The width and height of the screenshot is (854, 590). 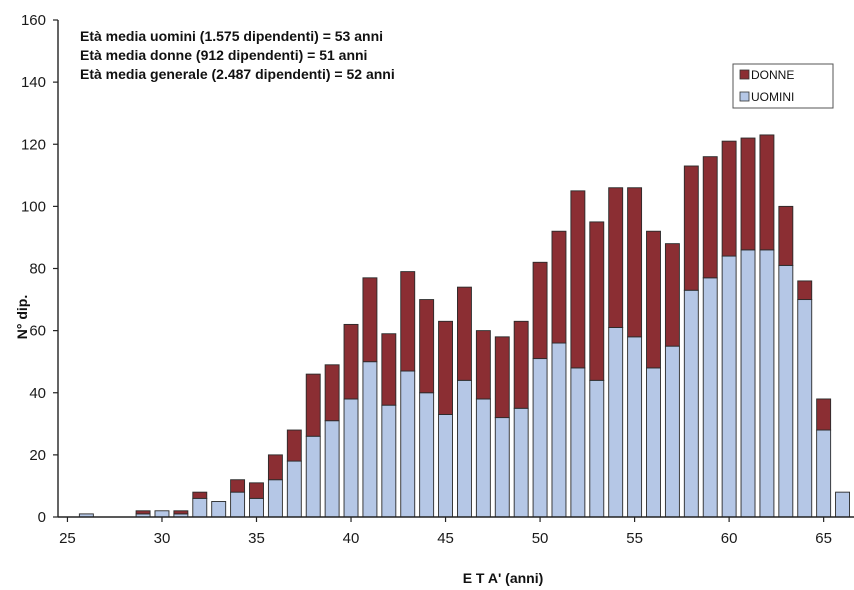 What do you see at coordinates (823, 538) in the screenshot?
I see `x-tick-label: 65` at bounding box center [823, 538].